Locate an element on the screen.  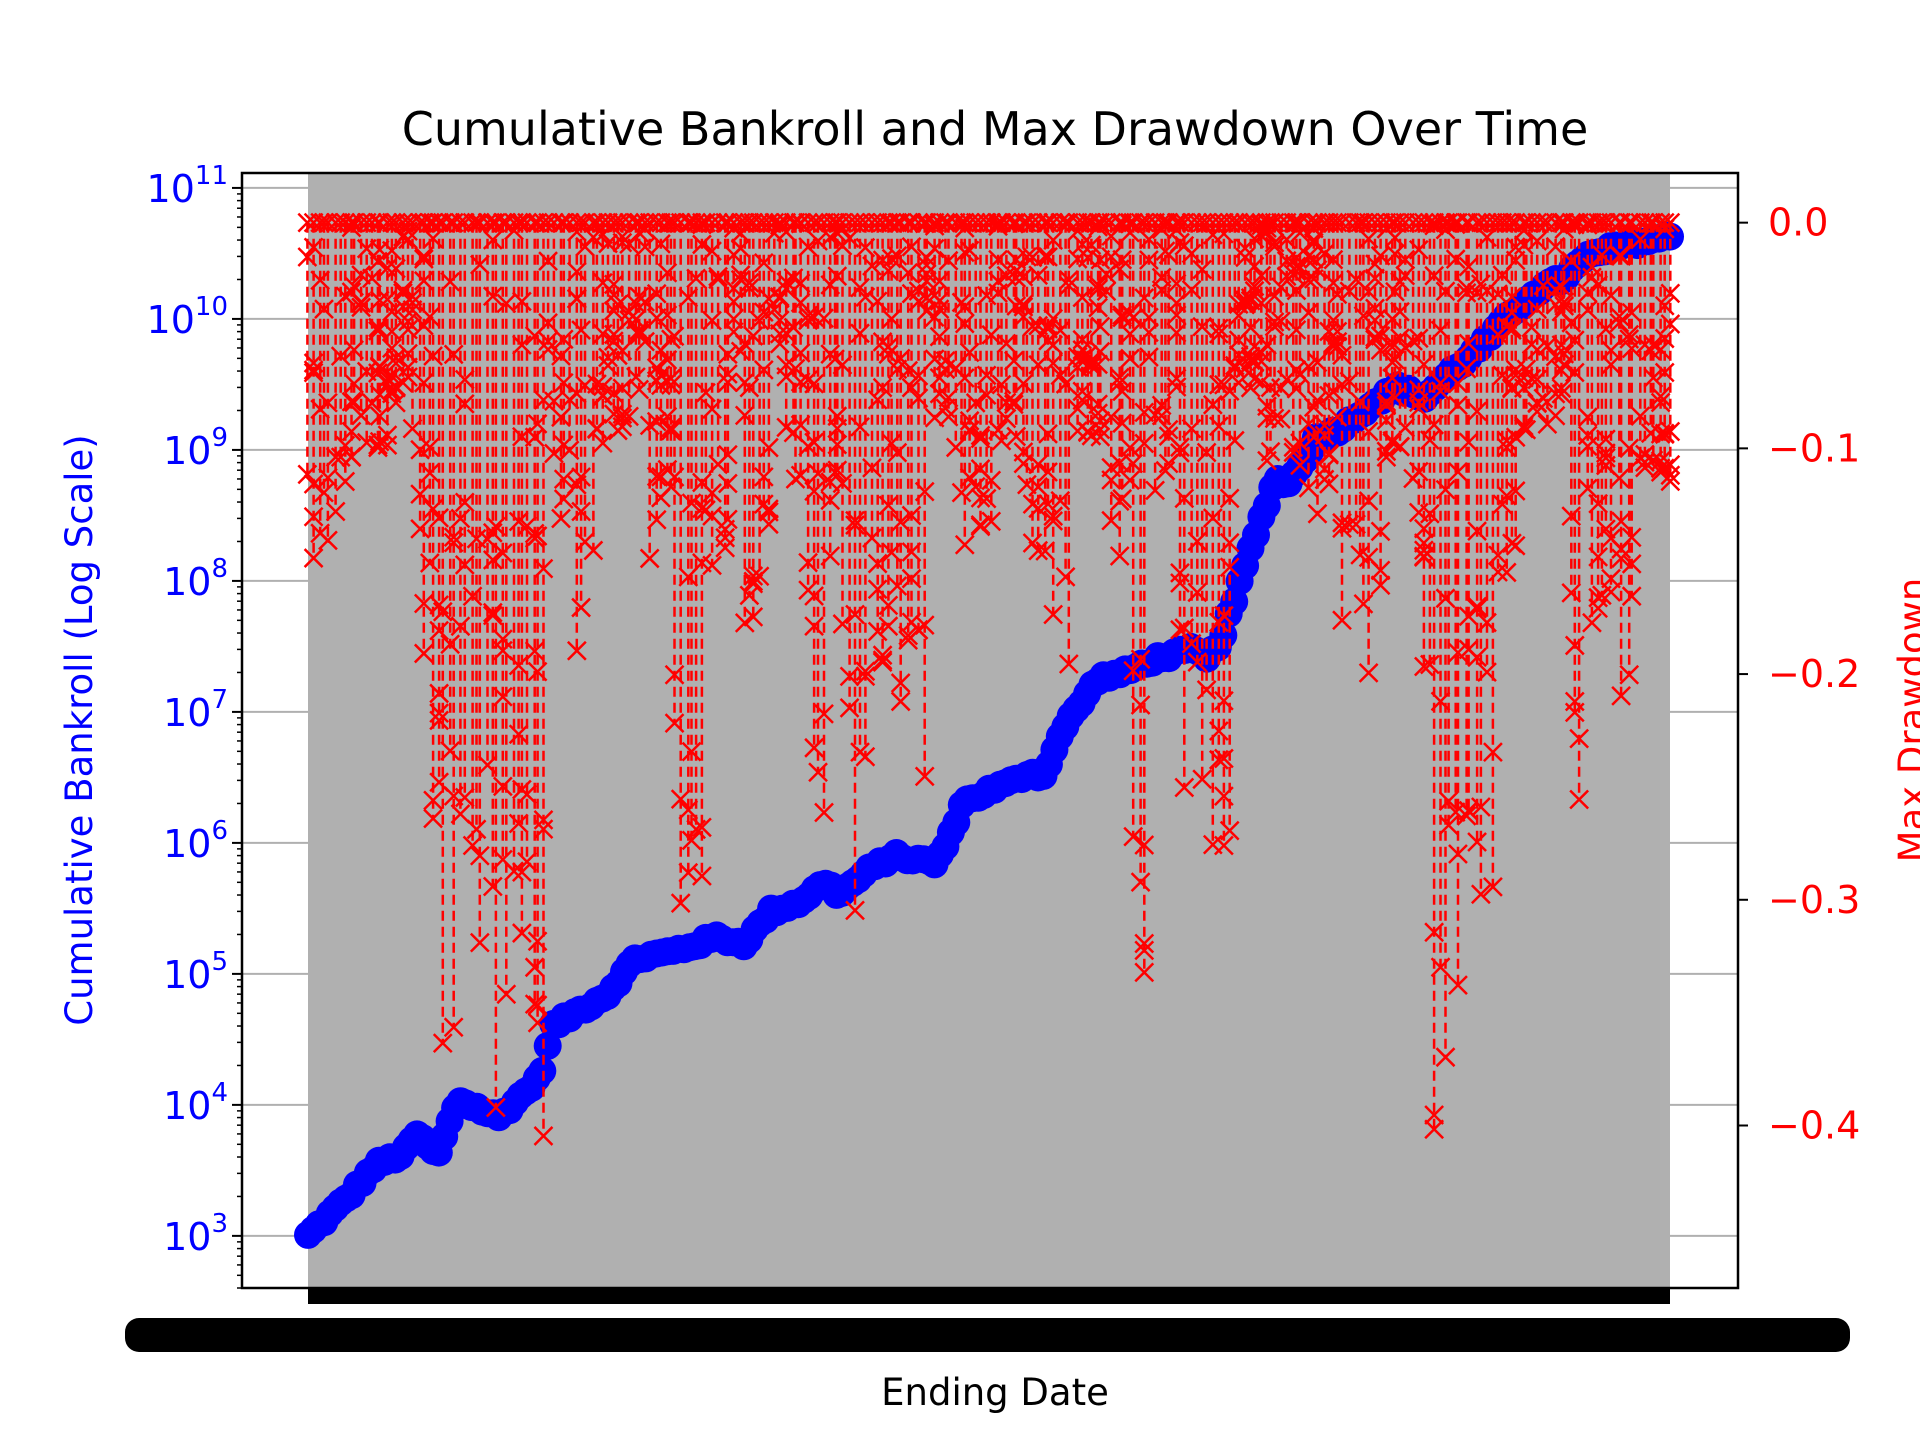
left-tick-label: 10⁸ is located at coordinates (195, 579).